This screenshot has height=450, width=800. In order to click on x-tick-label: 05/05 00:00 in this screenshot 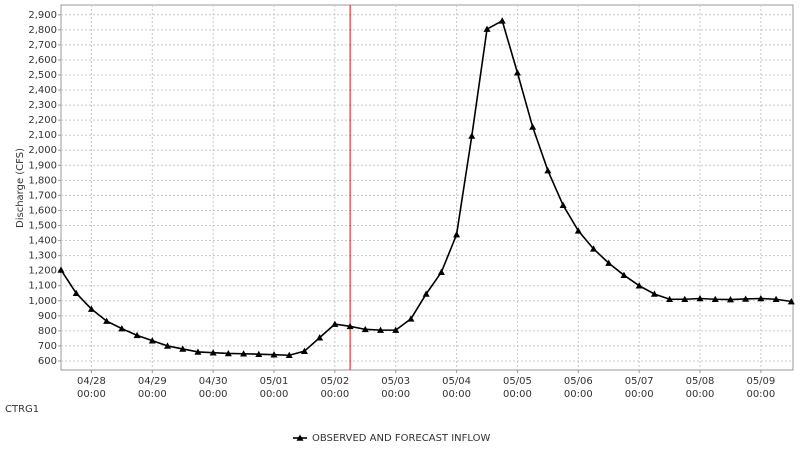, I will do `click(517, 388)`.